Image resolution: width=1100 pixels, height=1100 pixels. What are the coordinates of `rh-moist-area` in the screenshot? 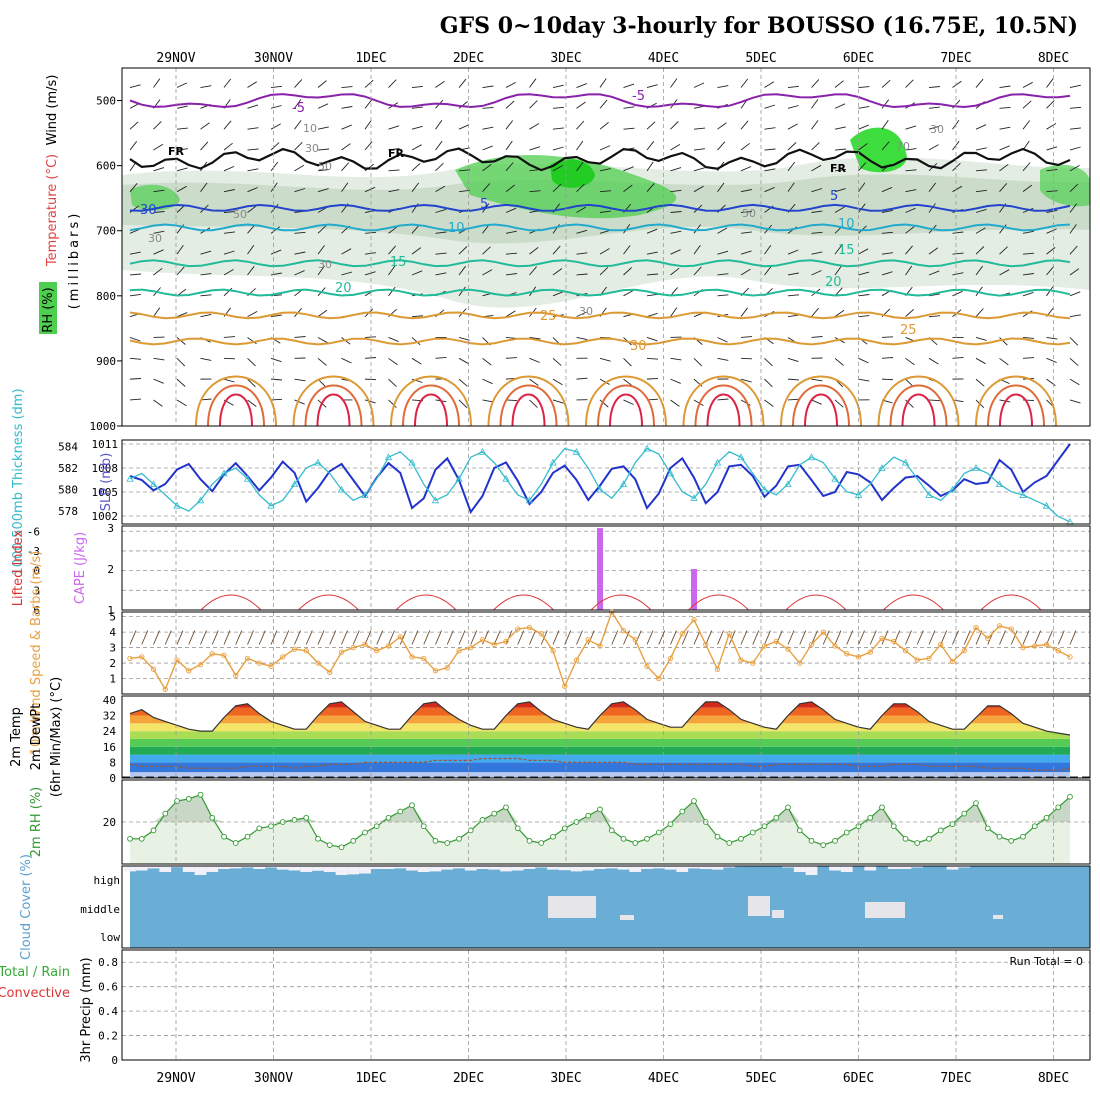 It's located at (1065, 185).